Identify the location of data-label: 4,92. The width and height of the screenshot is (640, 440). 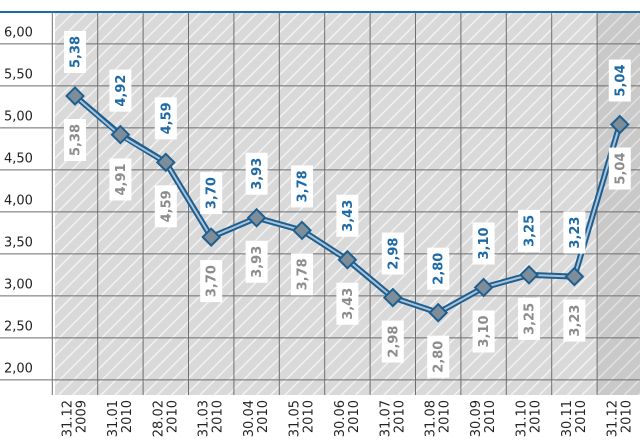
(120, 90).